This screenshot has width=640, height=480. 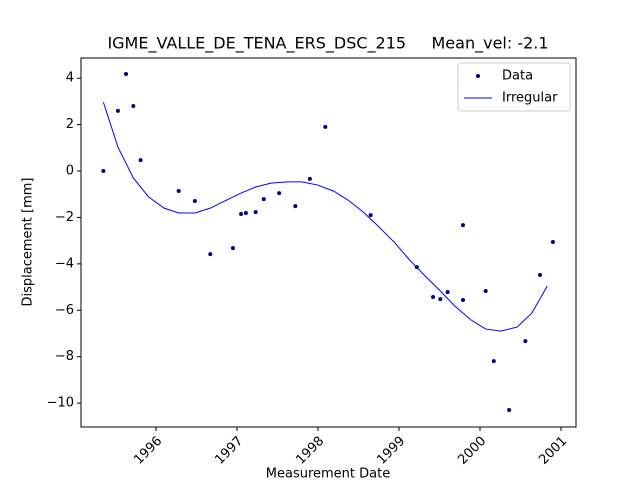 What do you see at coordinates (64, 356) in the screenshot?
I see `y-tick-label: −8` at bounding box center [64, 356].